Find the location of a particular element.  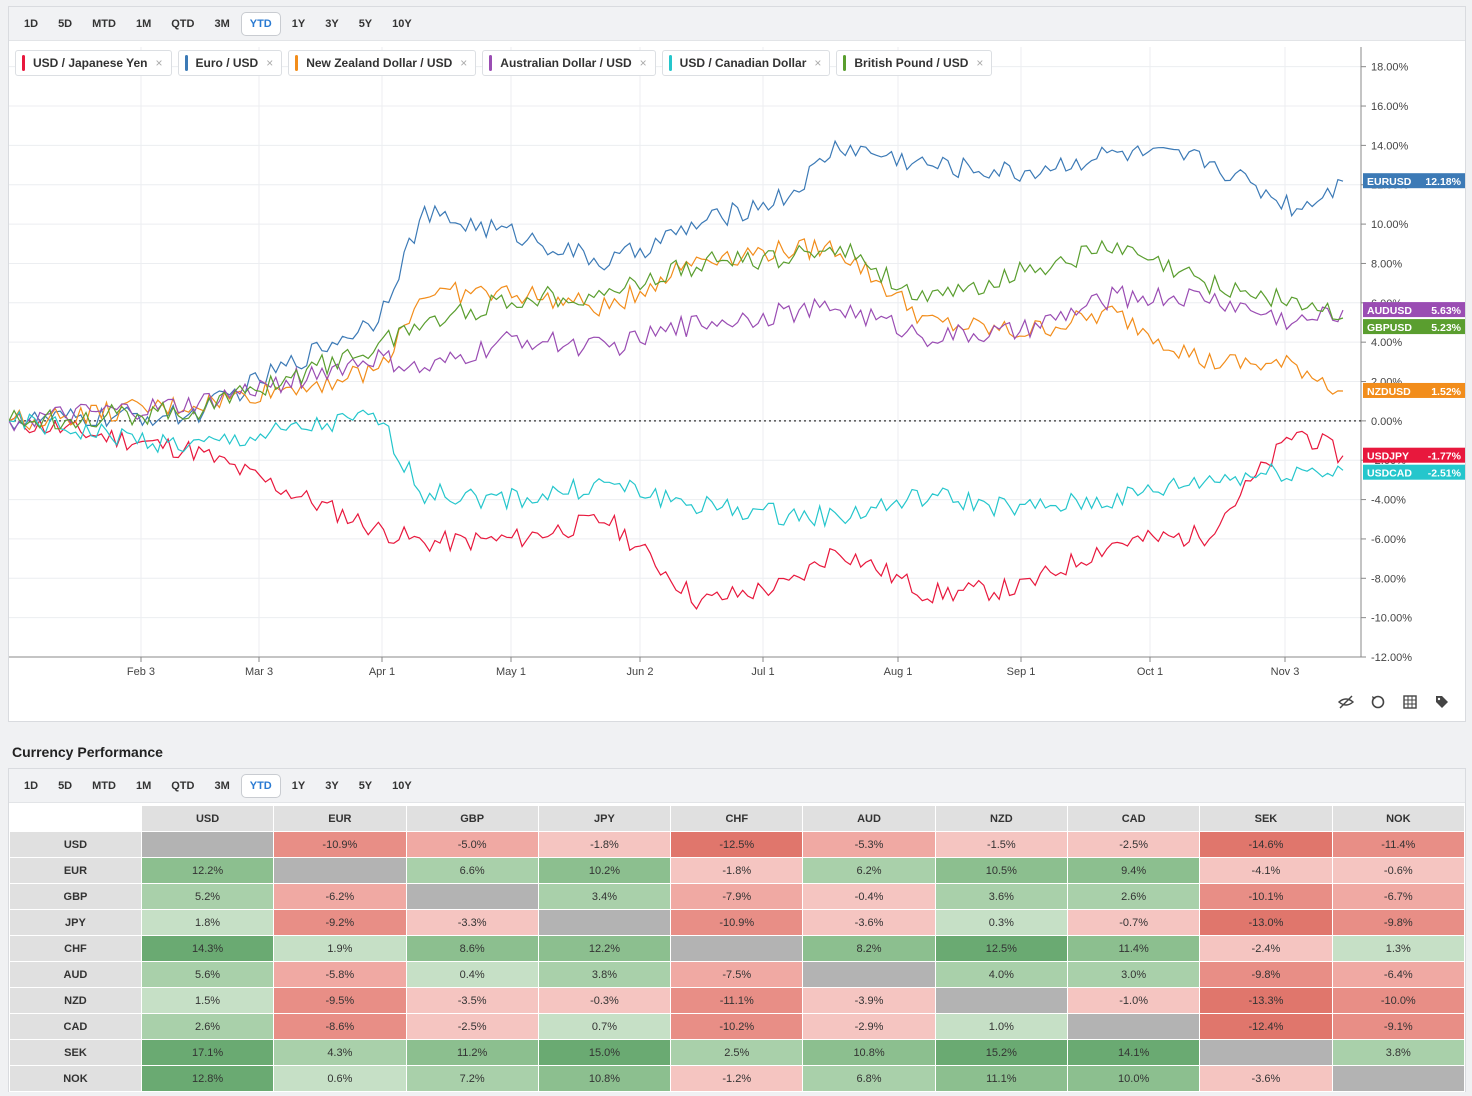

matrix-cell: 5.6% is located at coordinates (207, 974).